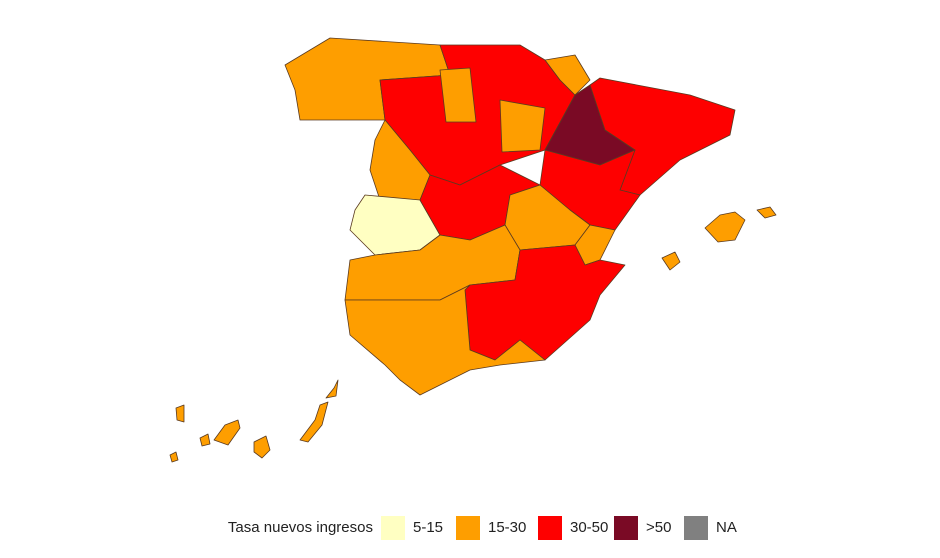 This screenshot has width=940, height=558. Describe the element at coordinates (726, 527) in the screenshot. I see `legend-label: NA` at that location.